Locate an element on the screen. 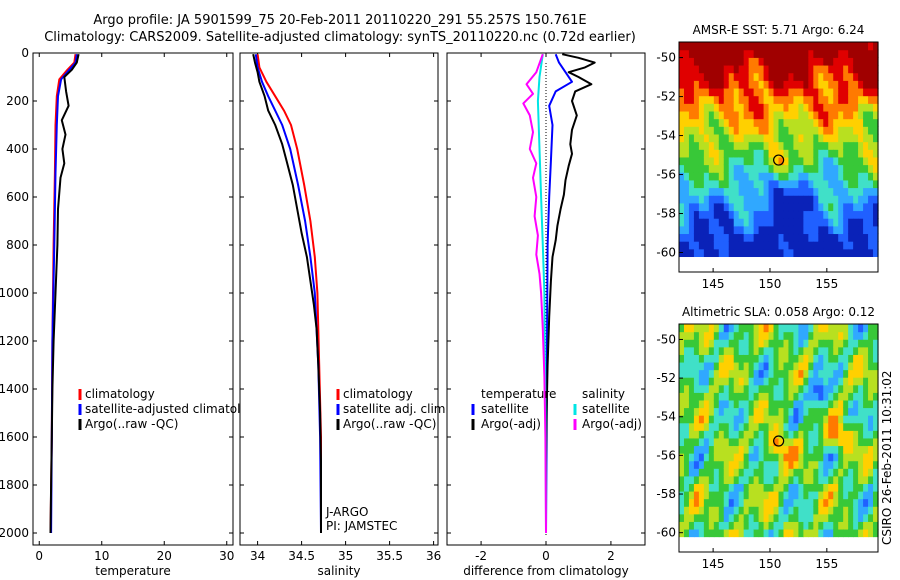 The image size is (900, 580). sla-heatmap-cells is located at coordinates (779, 431).